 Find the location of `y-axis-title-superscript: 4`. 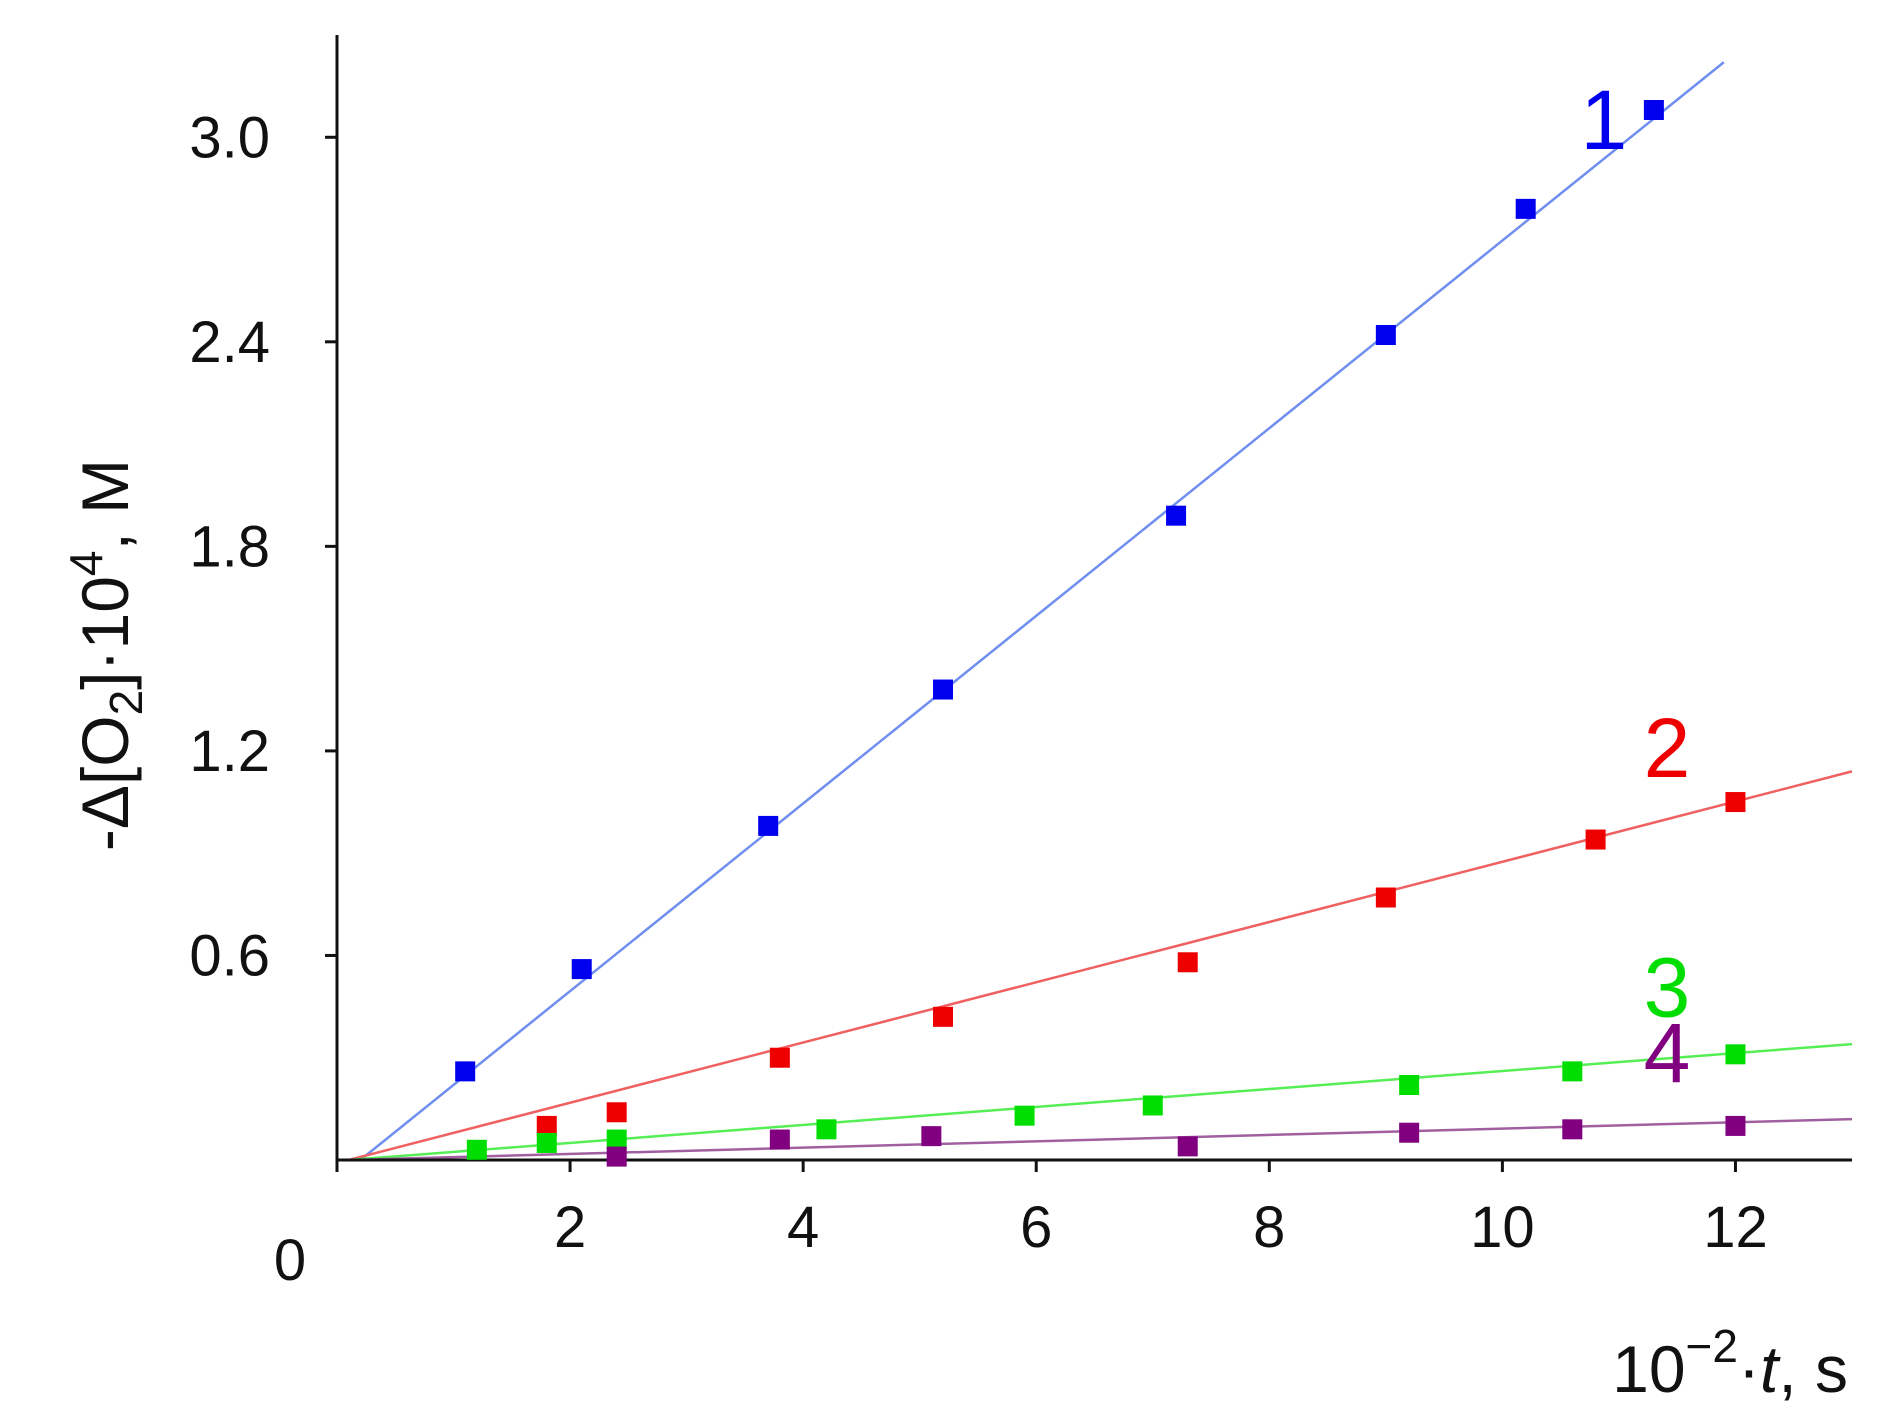

y-axis-title-superscript: 4 is located at coordinates (86, 563).